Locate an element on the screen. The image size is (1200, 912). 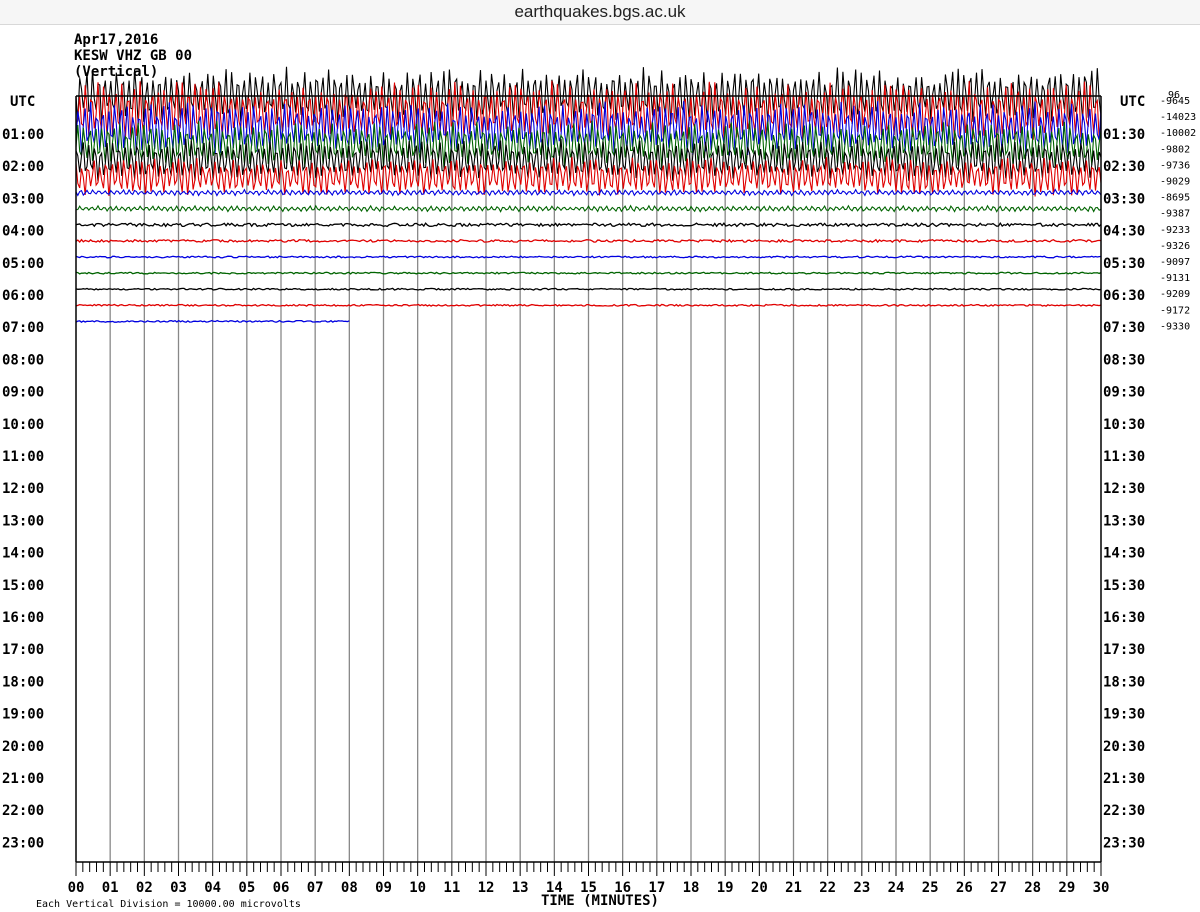
x-tick-label: 02 is located at coordinates (144, 888).